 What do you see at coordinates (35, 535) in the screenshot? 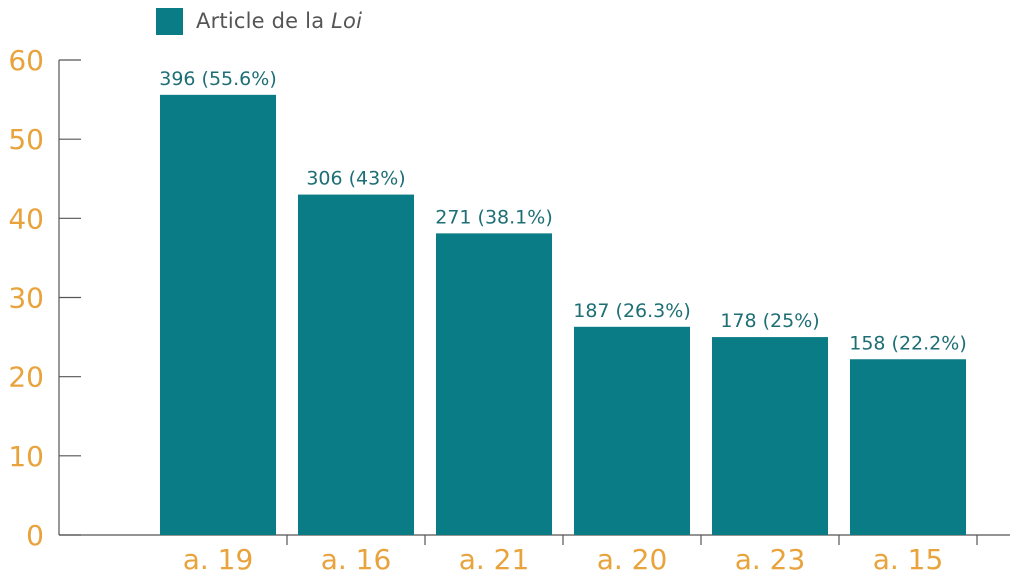
I see `y-tick-label: 0` at bounding box center [35, 535].